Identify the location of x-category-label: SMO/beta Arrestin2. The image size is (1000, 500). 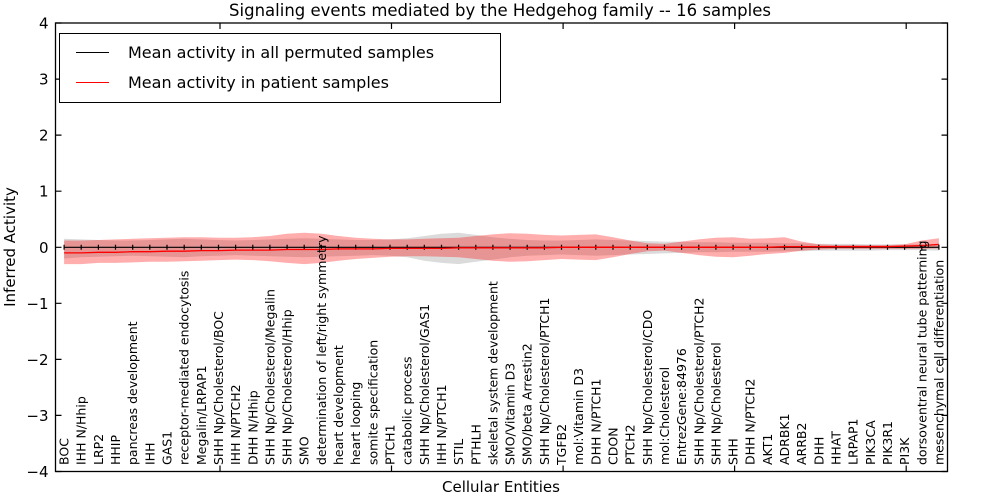
(527, 404).